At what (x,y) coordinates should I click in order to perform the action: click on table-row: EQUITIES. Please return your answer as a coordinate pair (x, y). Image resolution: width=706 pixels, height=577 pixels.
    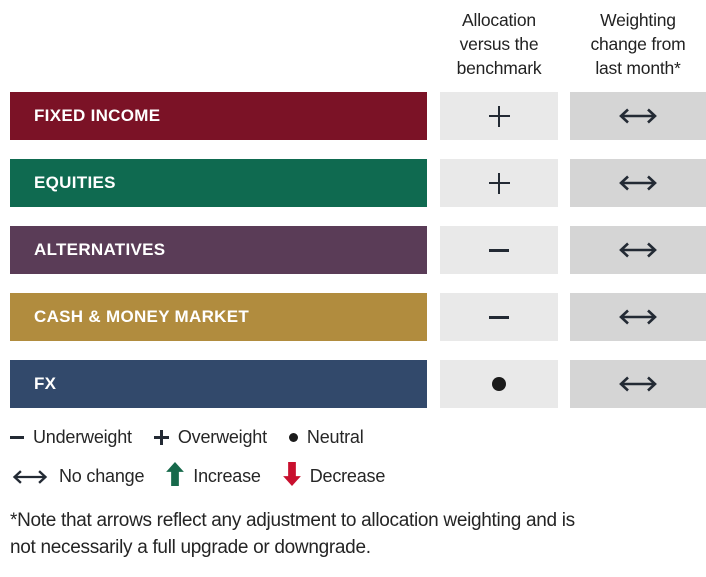
    Looking at the image, I should click on (358, 183).